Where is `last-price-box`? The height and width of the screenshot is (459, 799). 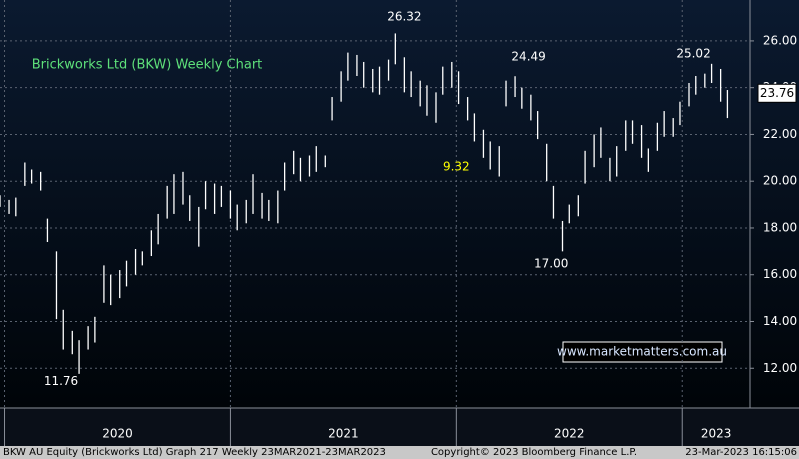 last-price-box is located at coordinates (777, 93).